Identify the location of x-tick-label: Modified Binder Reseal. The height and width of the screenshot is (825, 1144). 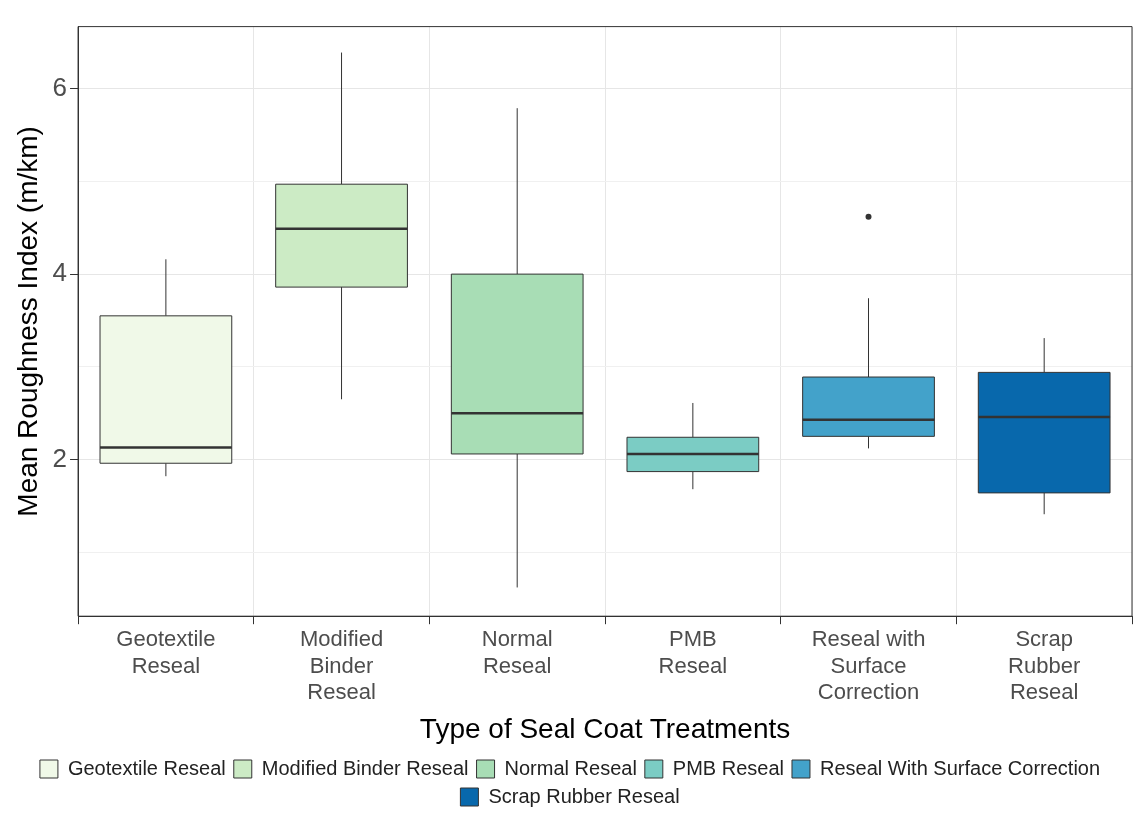
(341, 665).